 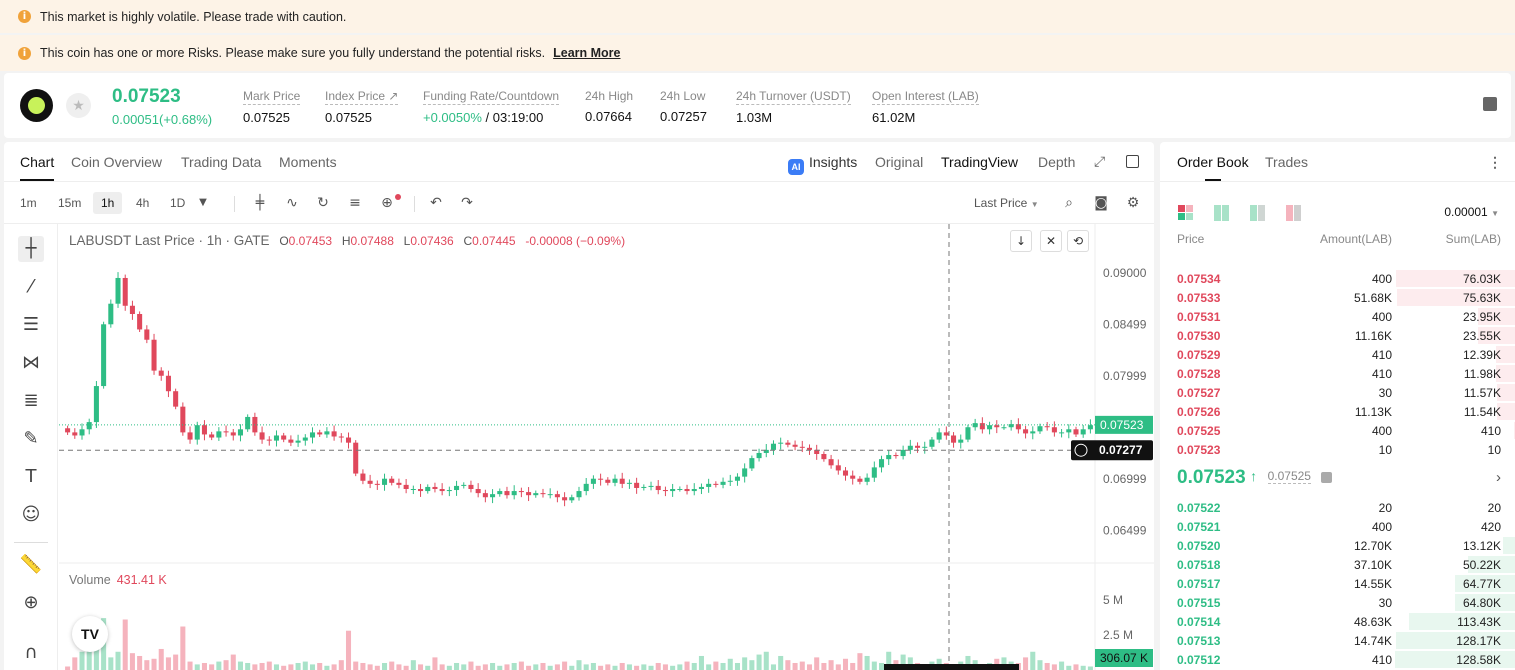 What do you see at coordinates (1222, 213) in the screenshot?
I see `mode-bids-icon` at bounding box center [1222, 213].